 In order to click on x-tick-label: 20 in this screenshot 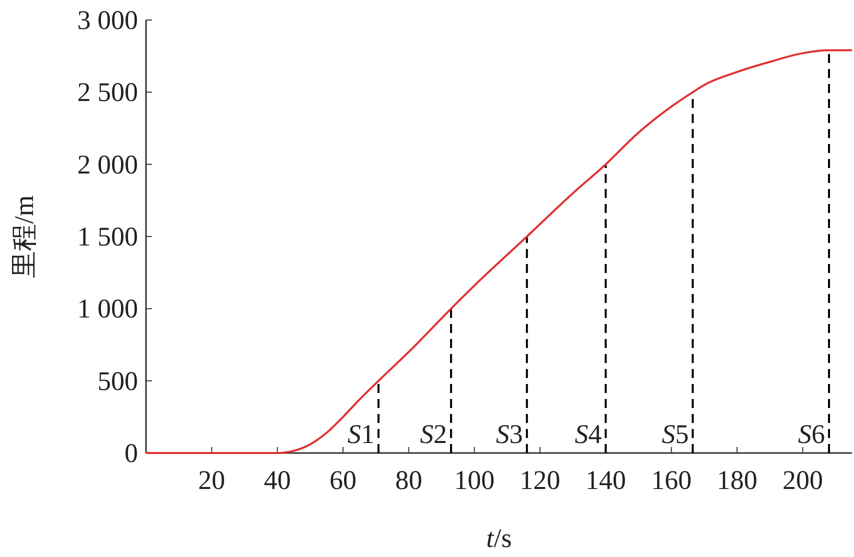, I will do `click(212, 480)`.